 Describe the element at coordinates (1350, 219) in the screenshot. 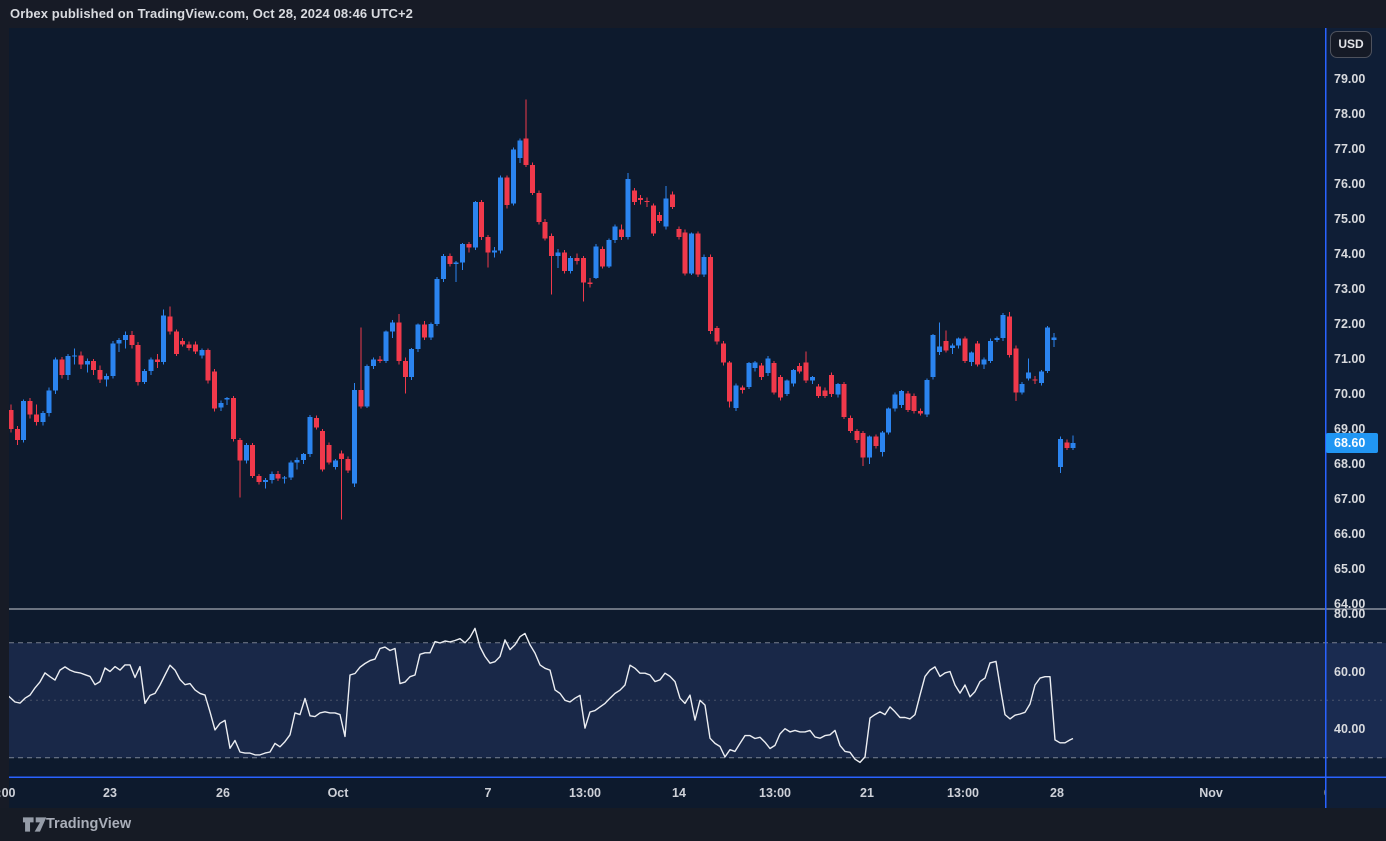

I see `price-tick-label: 75.00` at that location.